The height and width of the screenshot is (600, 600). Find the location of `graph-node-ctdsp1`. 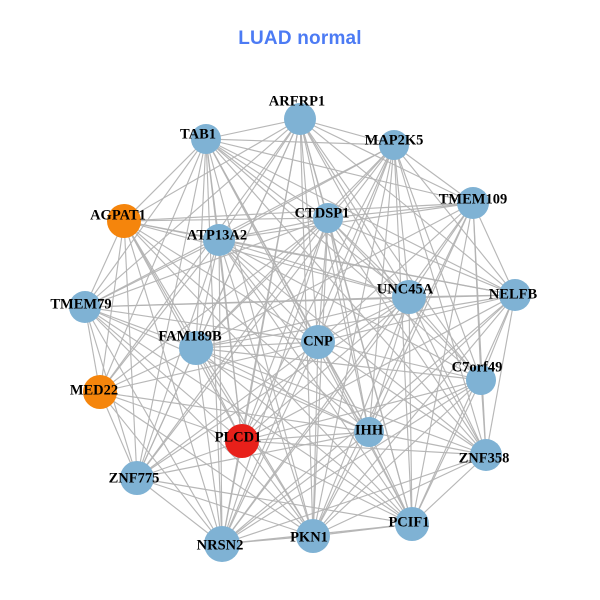

graph-node-ctdsp1 is located at coordinates (328, 218).